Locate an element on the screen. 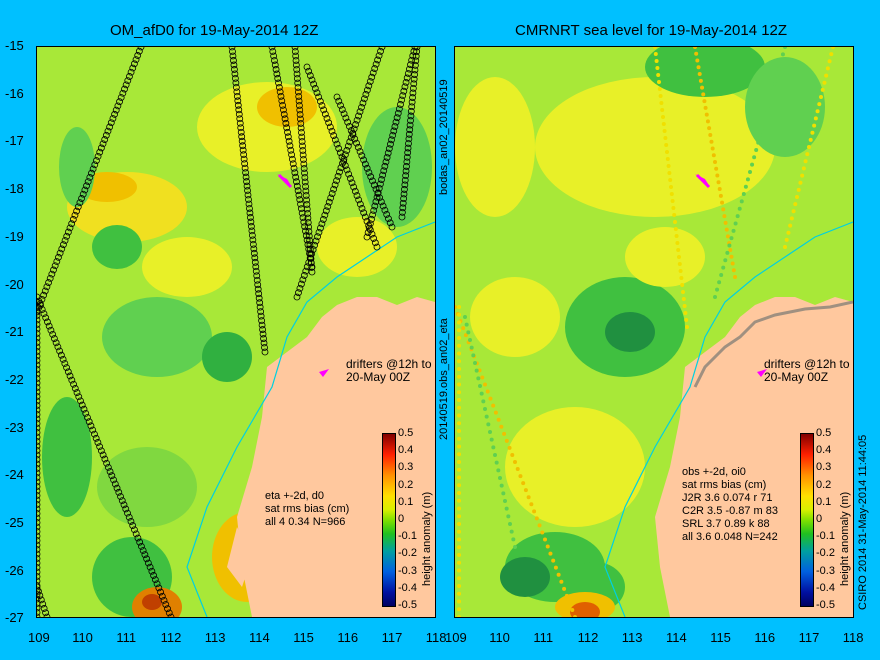 This screenshot has height=660, width=880. right-stats-line: obs +-2d, oi0 is located at coordinates (714, 472).